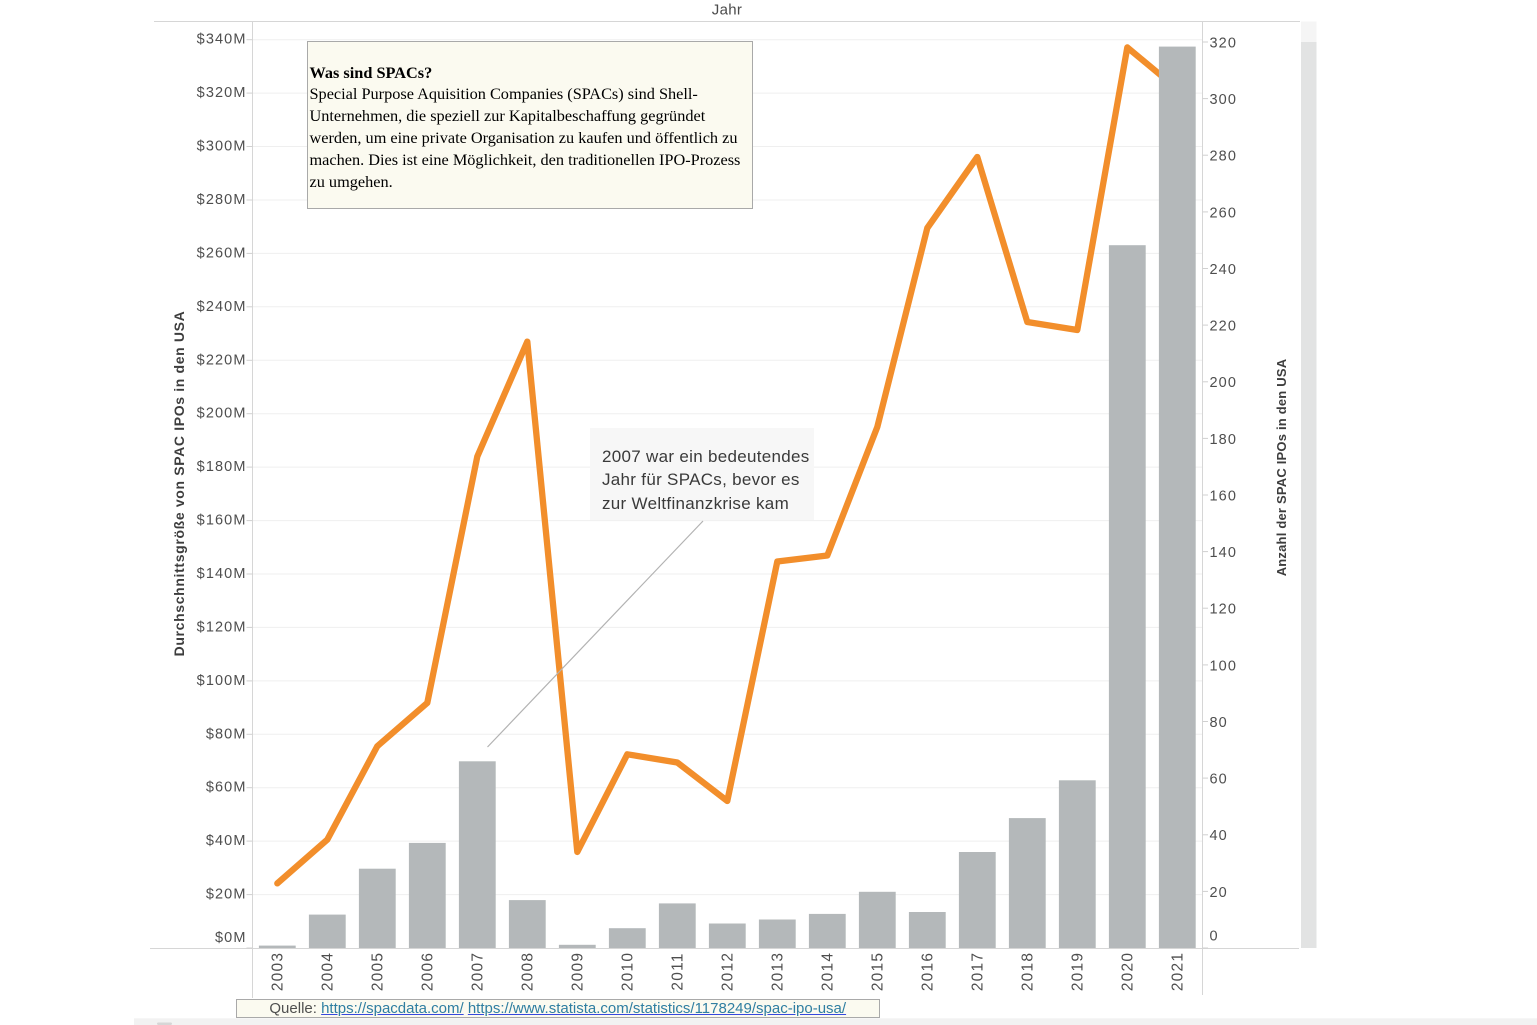 This screenshot has width=1537, height=1025. I want to click on svg-text: 0, so click(1214, 937).